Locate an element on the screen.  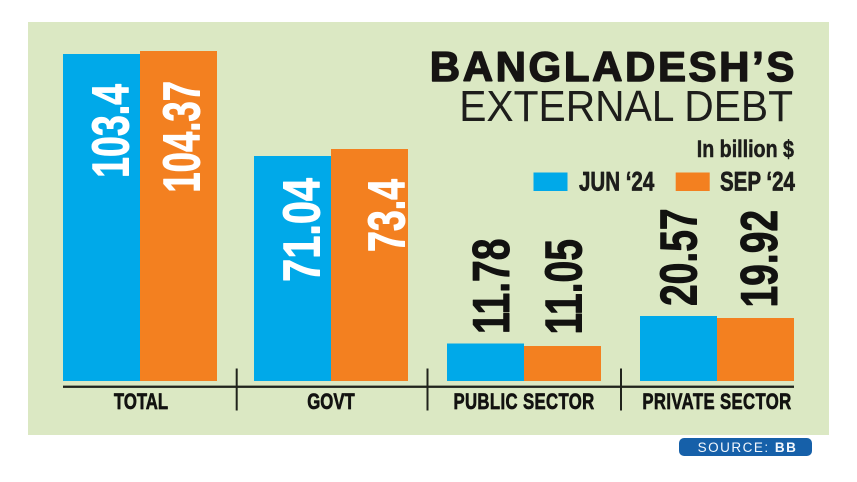
svg-text: PRIVATE SECTOR is located at coordinates (716, 402).